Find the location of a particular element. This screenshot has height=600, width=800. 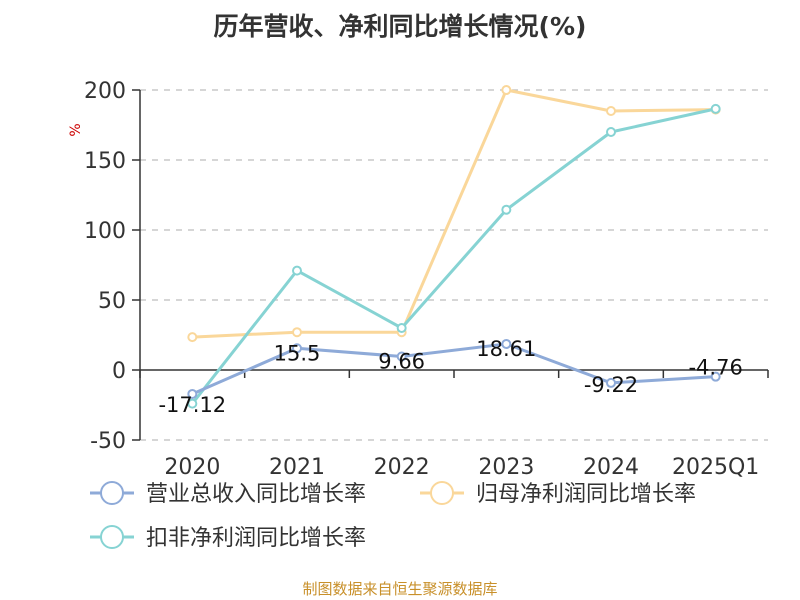

x-tick-label: 2021 is located at coordinates (297, 467).